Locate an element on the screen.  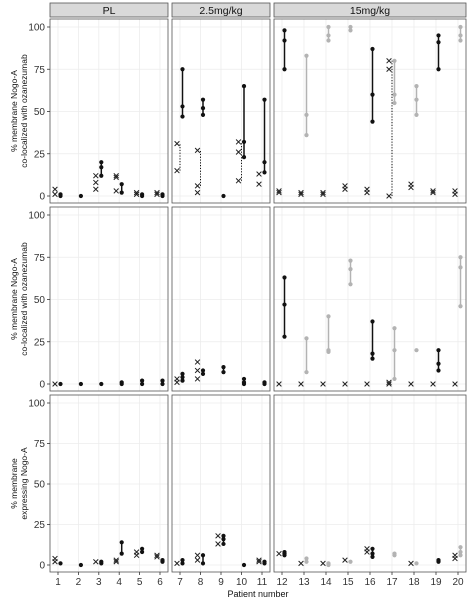
x-tick-label: 5 is located at coordinates (140, 582).